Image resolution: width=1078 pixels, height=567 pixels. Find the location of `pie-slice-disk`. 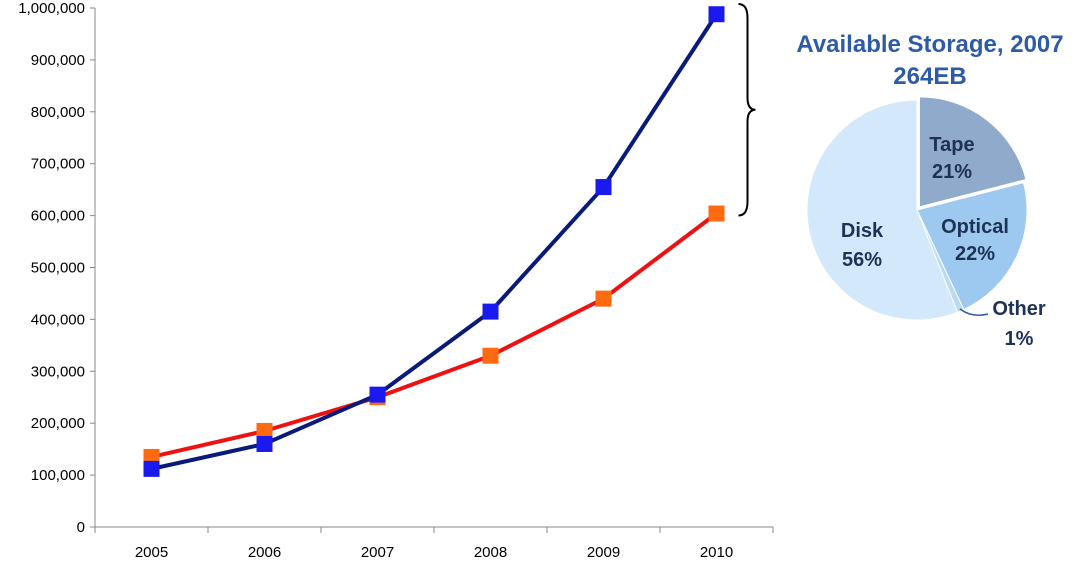

pie-slice-disk is located at coordinates (882, 210).